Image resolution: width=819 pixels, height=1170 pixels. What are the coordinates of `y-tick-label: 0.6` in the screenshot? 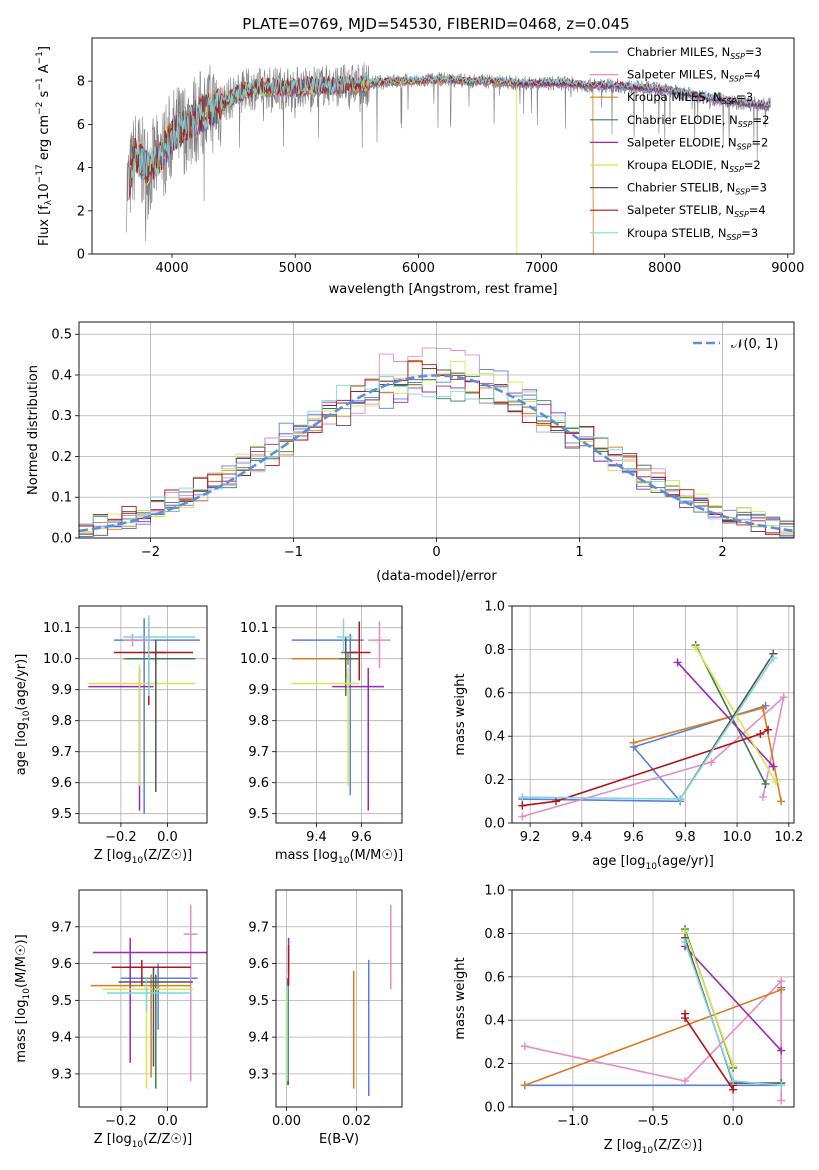 It's located at (494, 977).